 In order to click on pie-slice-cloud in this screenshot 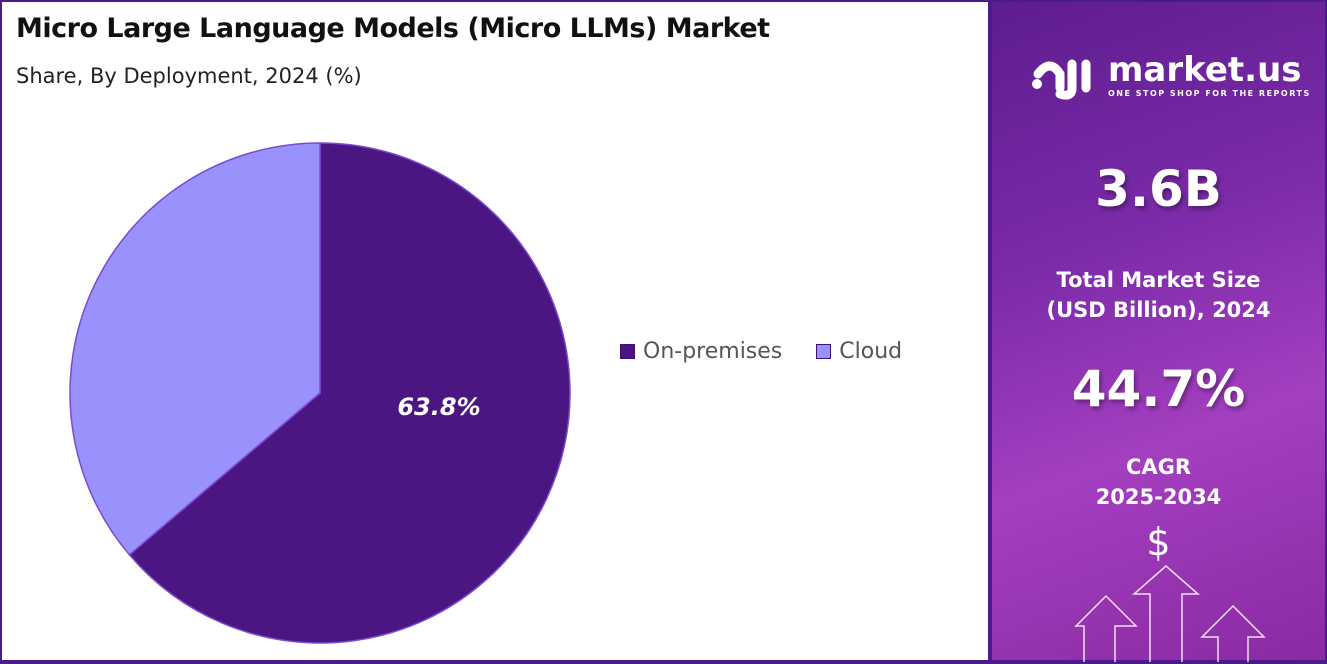, I will do `click(195, 349)`.